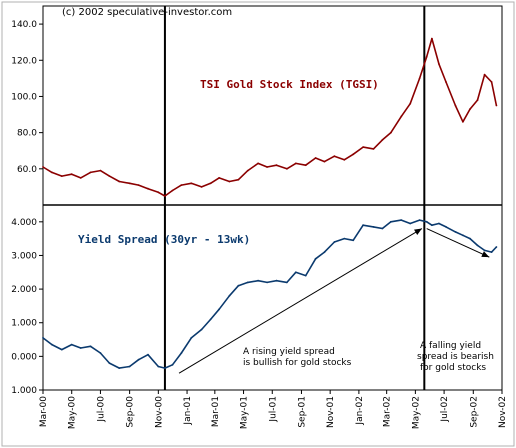  I want to click on rising-note-line1: A rising yield spread, so click(289, 352).